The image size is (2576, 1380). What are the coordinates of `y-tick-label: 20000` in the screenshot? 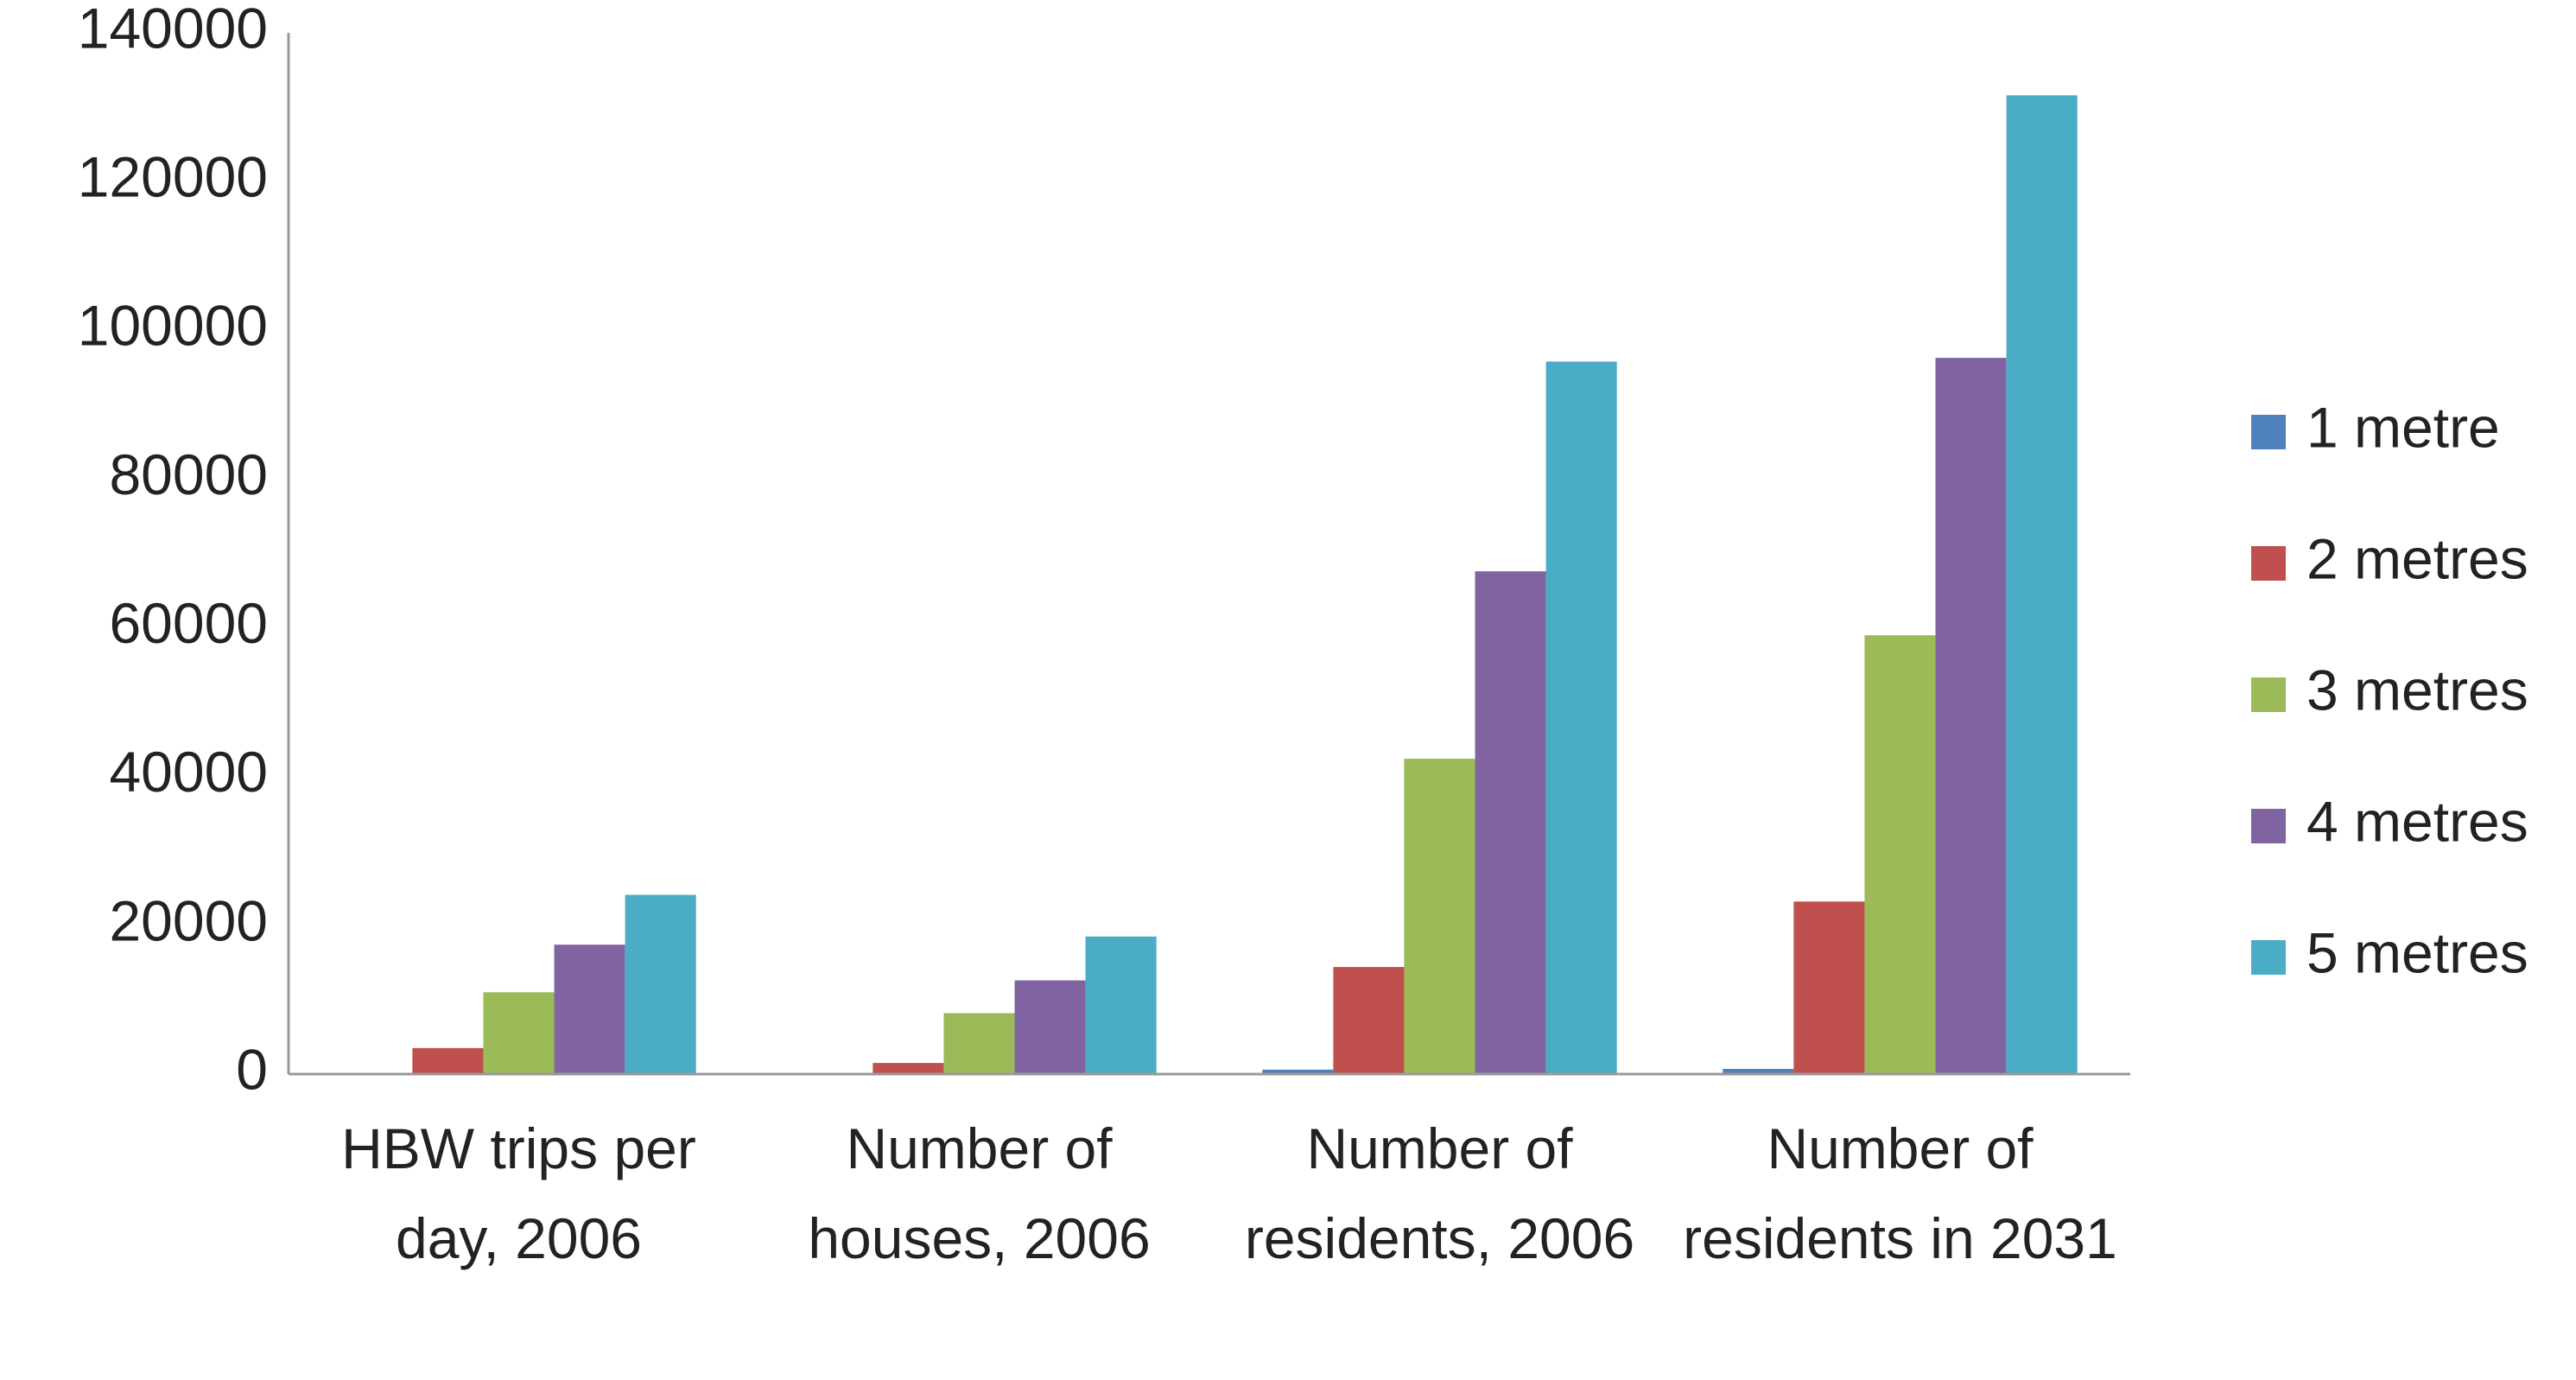 It's located at (188, 920).